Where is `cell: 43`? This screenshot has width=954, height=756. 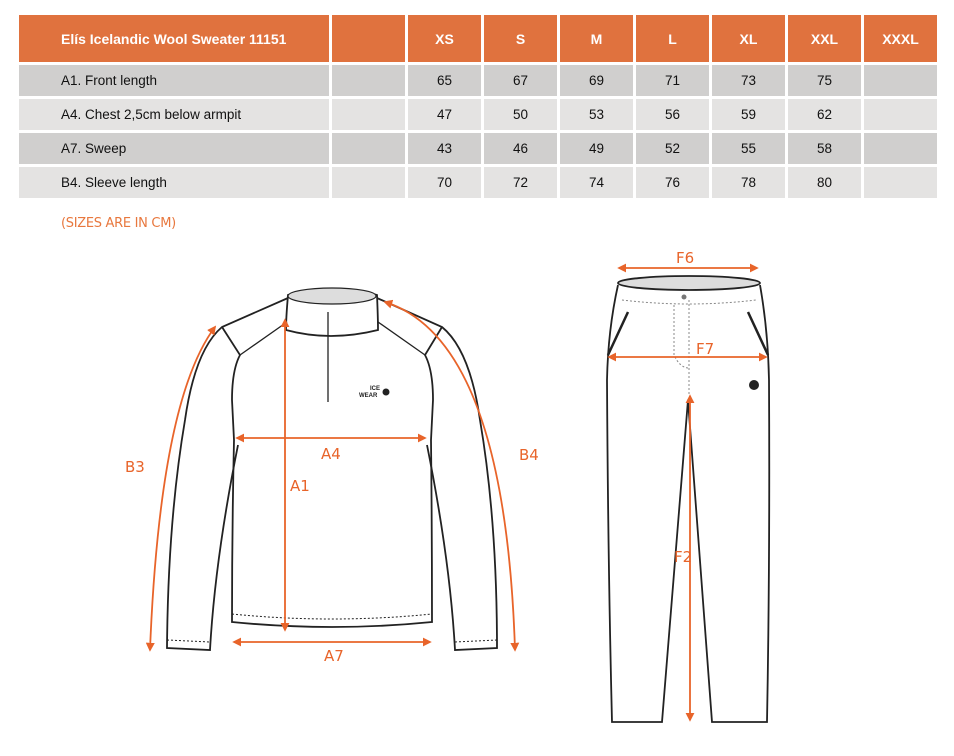
cell: 43 is located at coordinates (444, 148).